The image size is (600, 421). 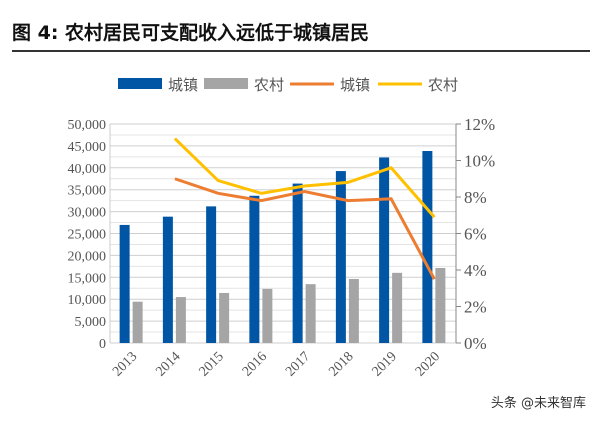 What do you see at coordinates (341, 364) in the screenshot?
I see `x-tick-label: 2018` at bounding box center [341, 364].